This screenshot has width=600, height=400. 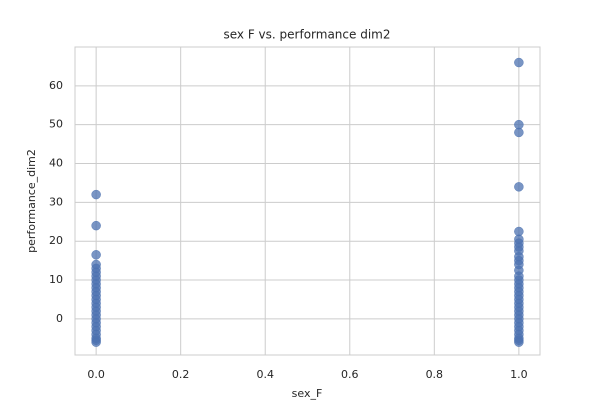 What do you see at coordinates (307, 393) in the screenshot?
I see `x-axis-label: sex_F` at bounding box center [307, 393].